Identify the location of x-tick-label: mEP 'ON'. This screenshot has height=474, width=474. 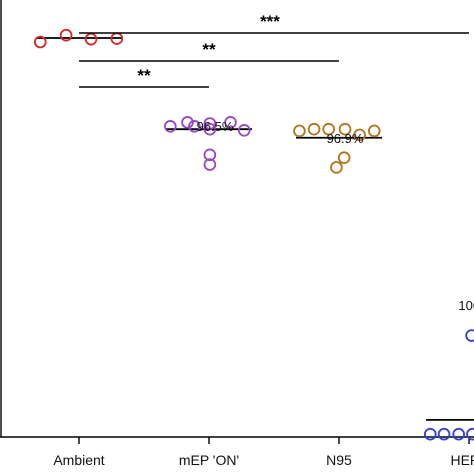
(209, 460).